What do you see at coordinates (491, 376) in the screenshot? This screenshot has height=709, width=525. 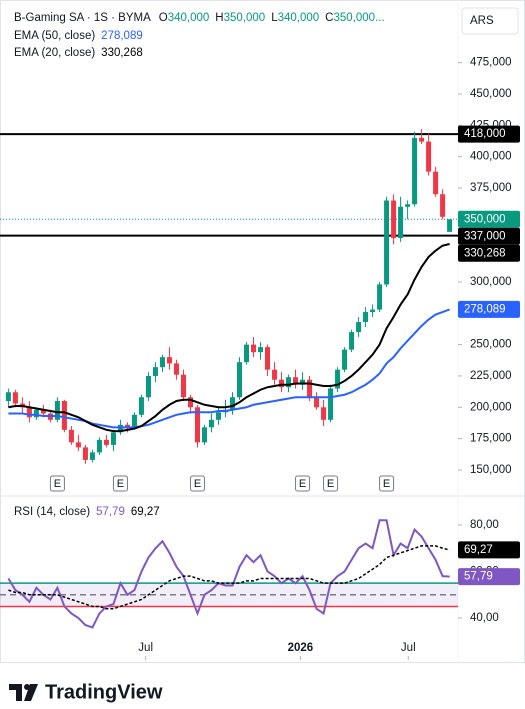 I see `y-tick-label: 225,000` at bounding box center [491, 376].